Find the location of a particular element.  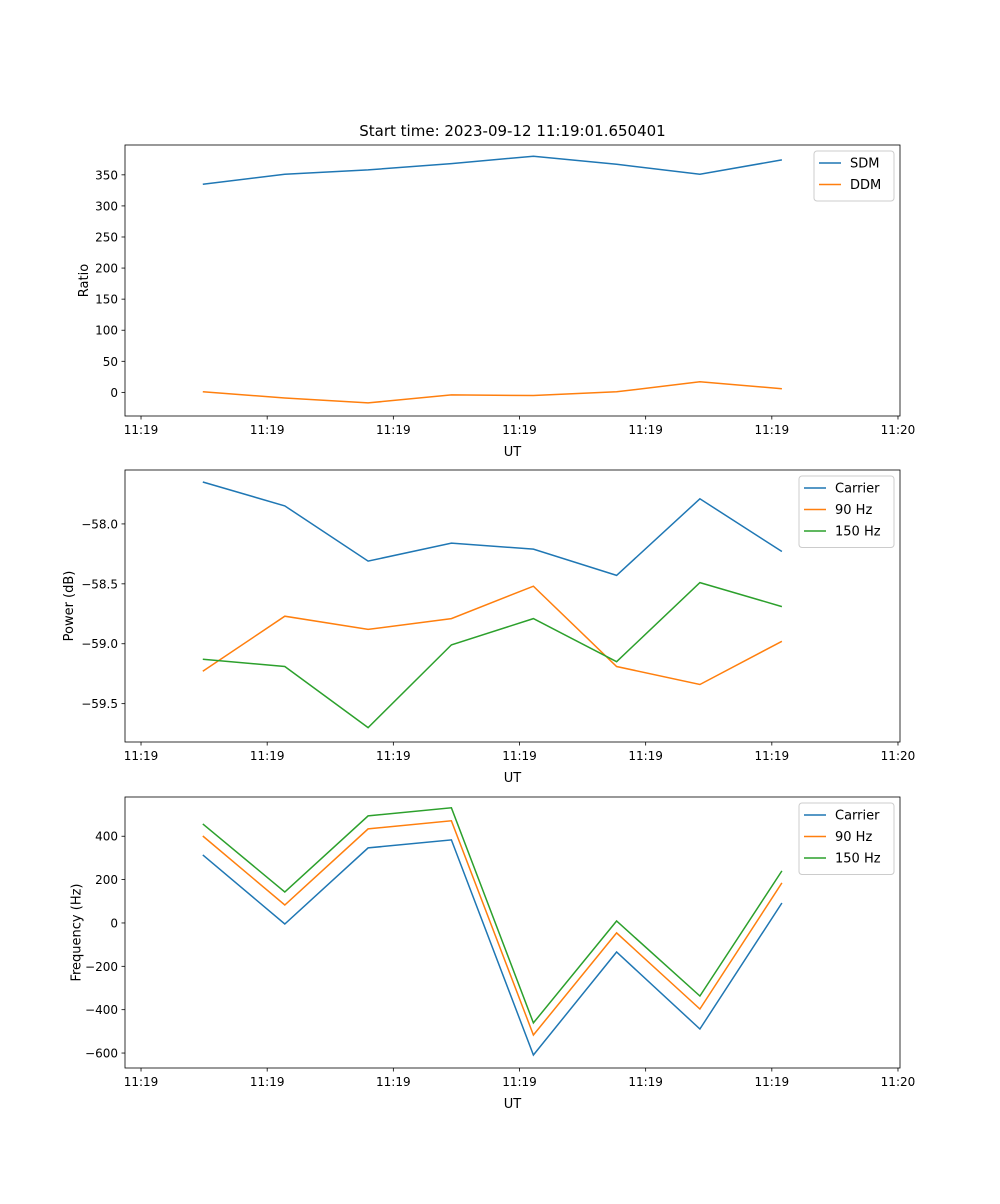

y-tick-label: 50 is located at coordinates (110, 362).